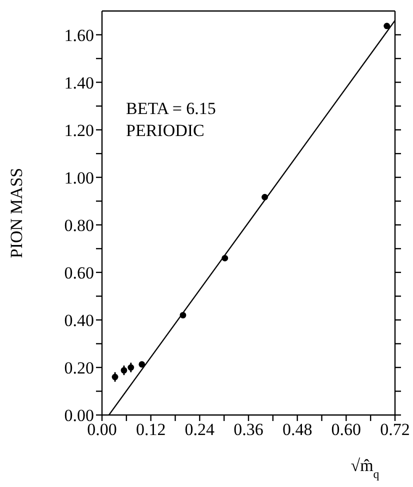 The width and height of the screenshot is (413, 487). I want to click on y-tick-label: 0.20, so click(79, 368).